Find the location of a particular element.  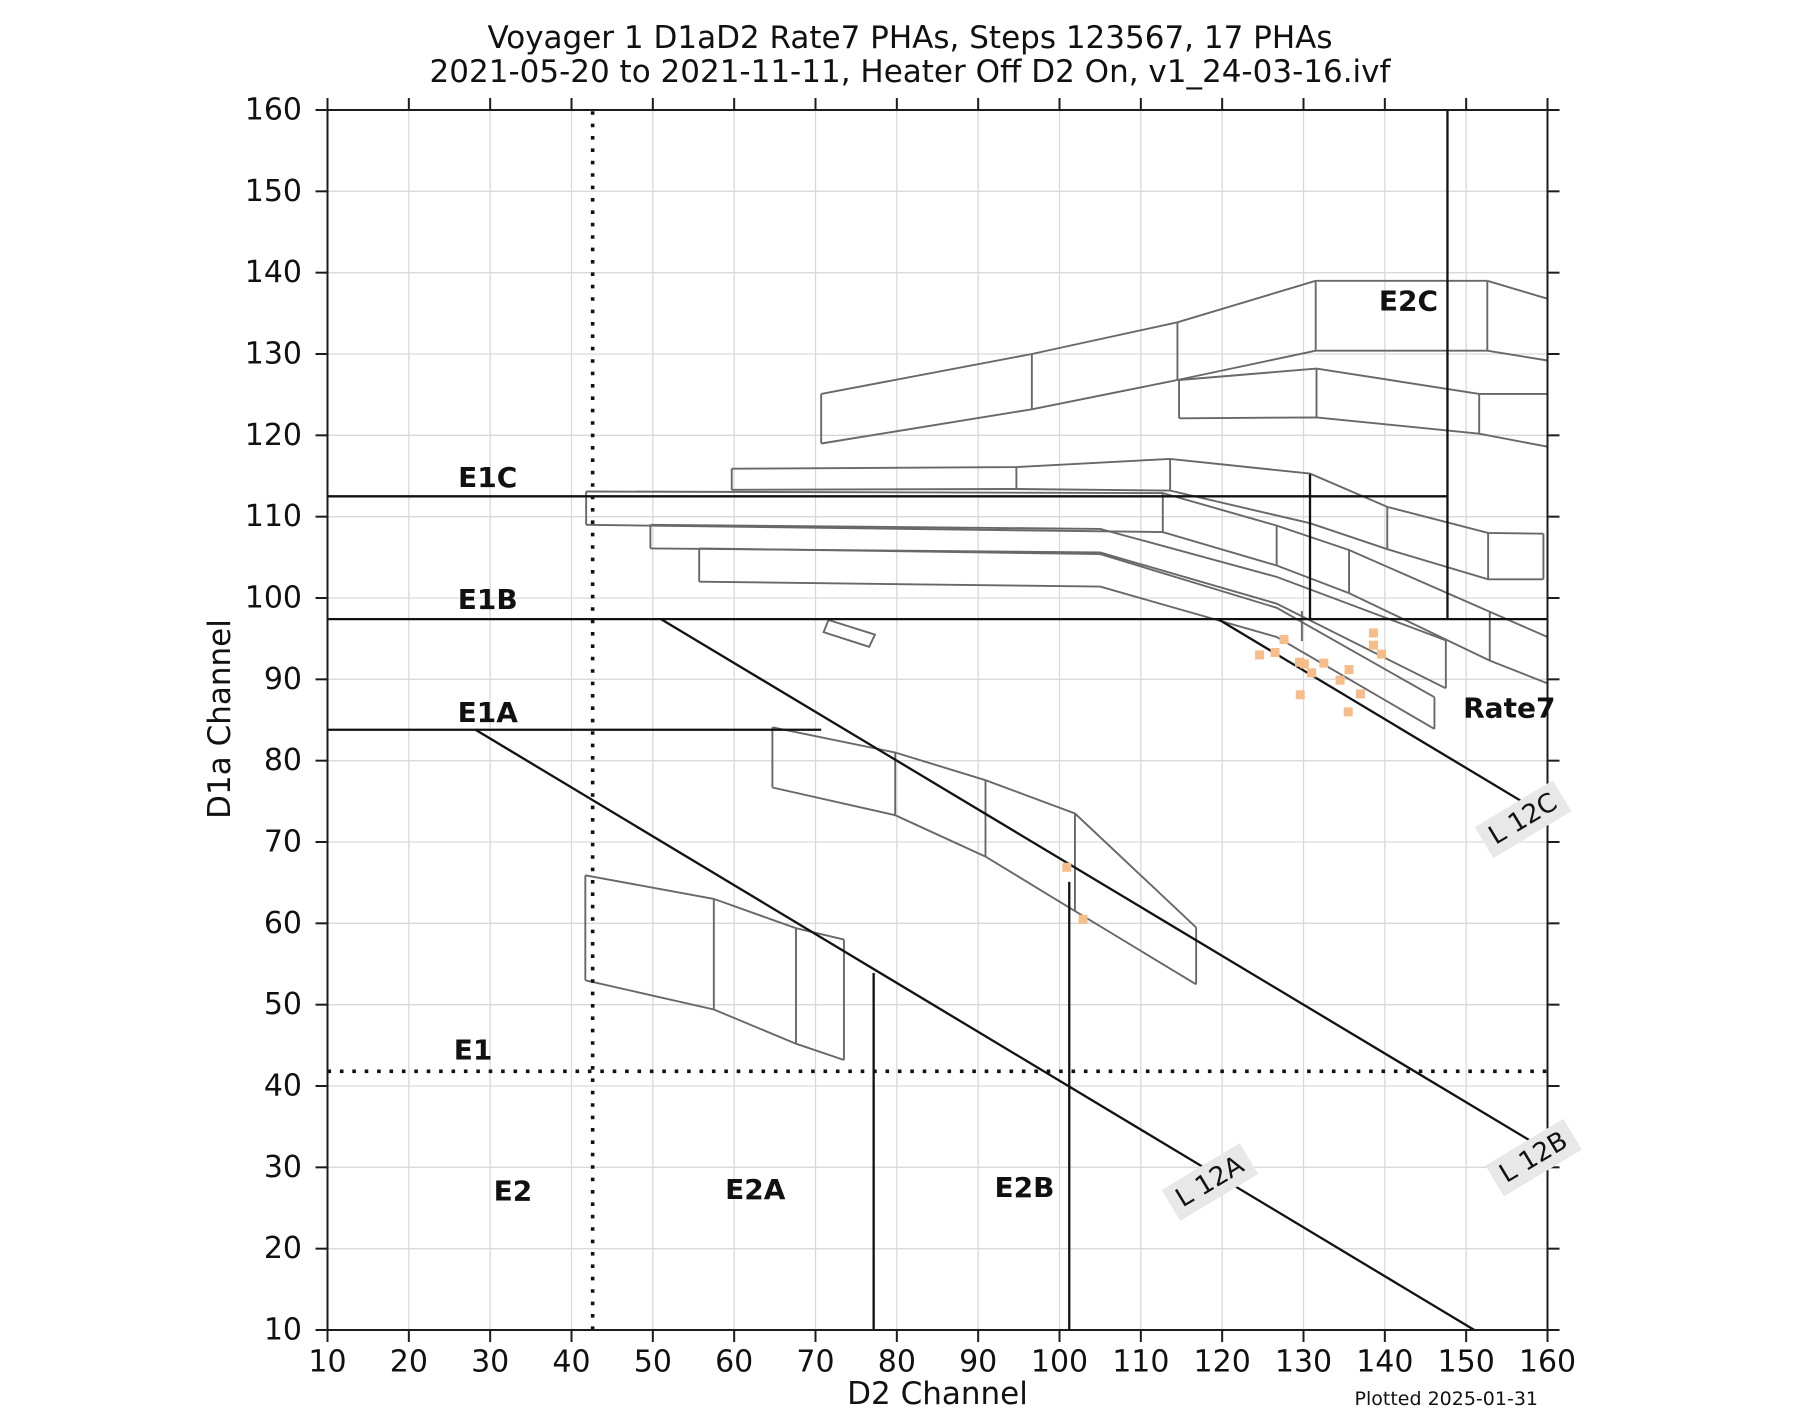

region-label-e2c: E2C is located at coordinates (1408, 301).